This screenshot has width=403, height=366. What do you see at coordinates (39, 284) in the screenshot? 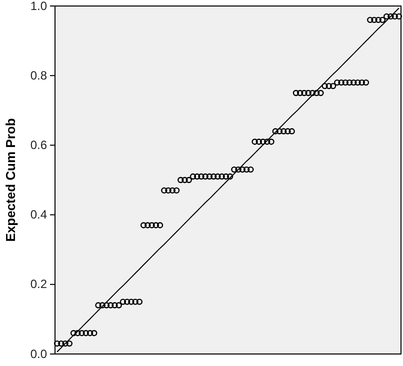
I see `y-tick-label: 0.2` at bounding box center [39, 284].